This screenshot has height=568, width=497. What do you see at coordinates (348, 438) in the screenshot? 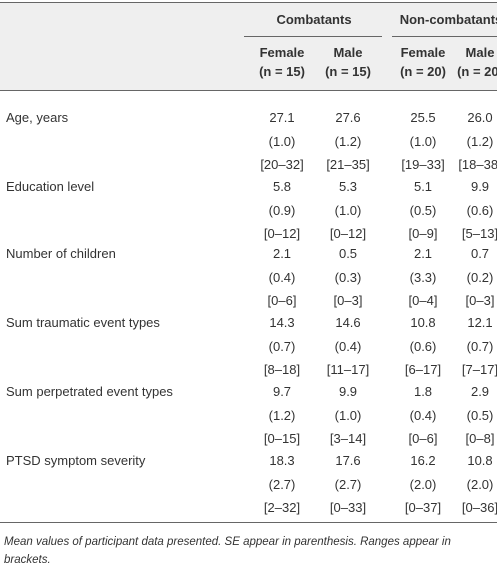
I see `cell-range: [3–14]` at bounding box center [348, 438].